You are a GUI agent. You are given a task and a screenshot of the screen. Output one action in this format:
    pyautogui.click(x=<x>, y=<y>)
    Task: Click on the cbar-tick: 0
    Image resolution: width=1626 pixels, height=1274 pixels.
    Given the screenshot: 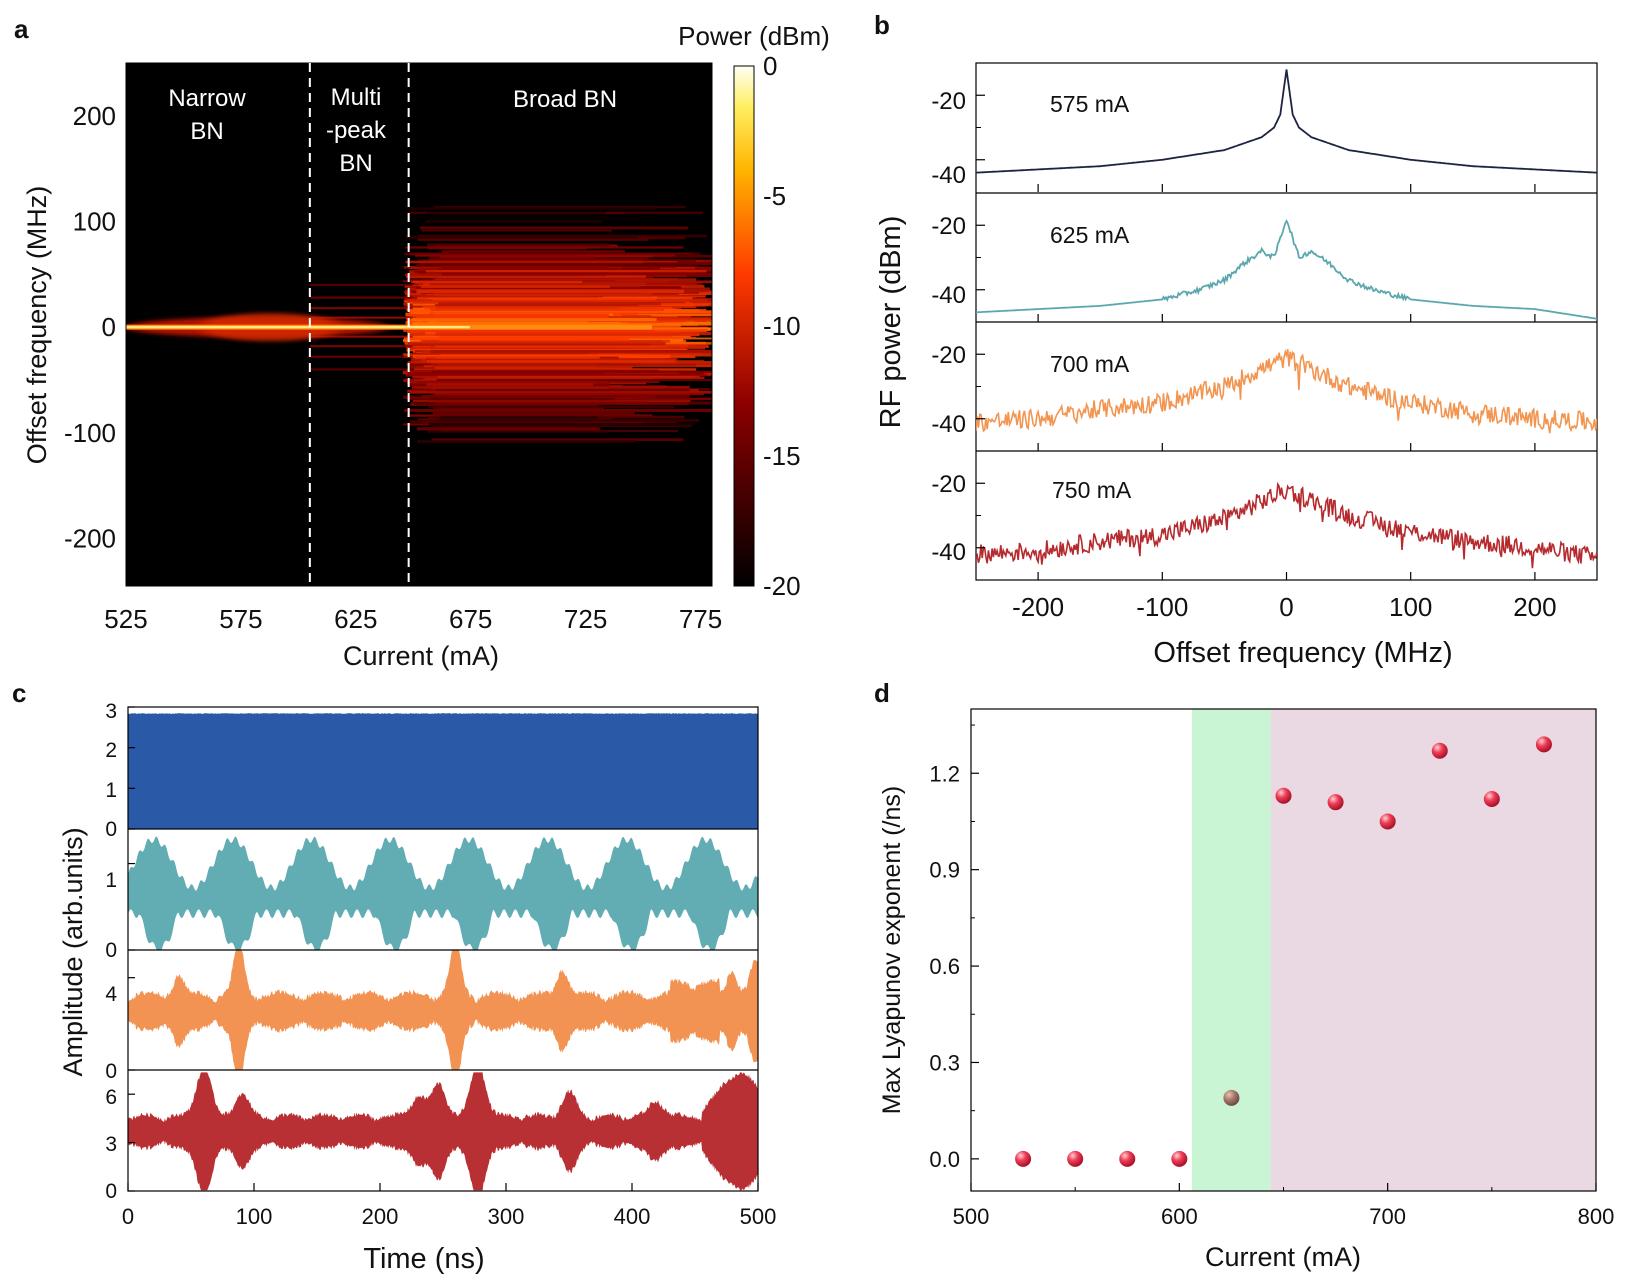 What is the action you would take?
    pyautogui.click(x=770, y=66)
    